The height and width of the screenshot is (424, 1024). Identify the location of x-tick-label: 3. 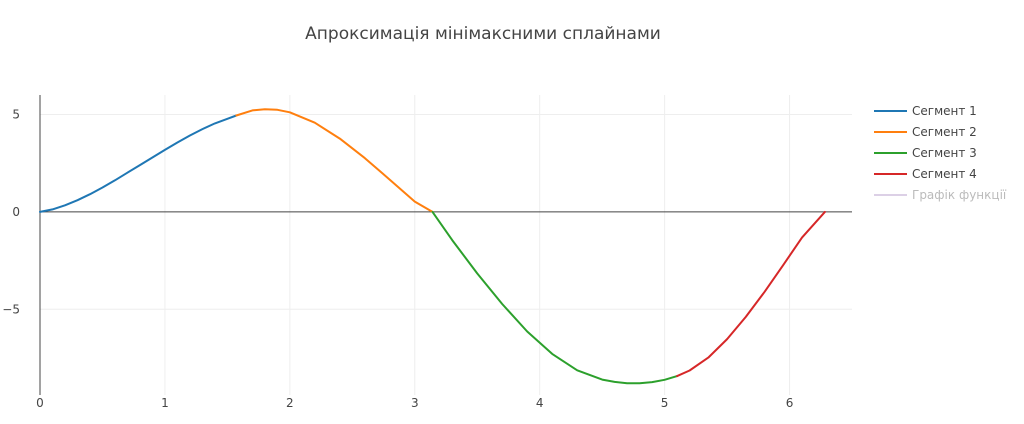
(415, 403).